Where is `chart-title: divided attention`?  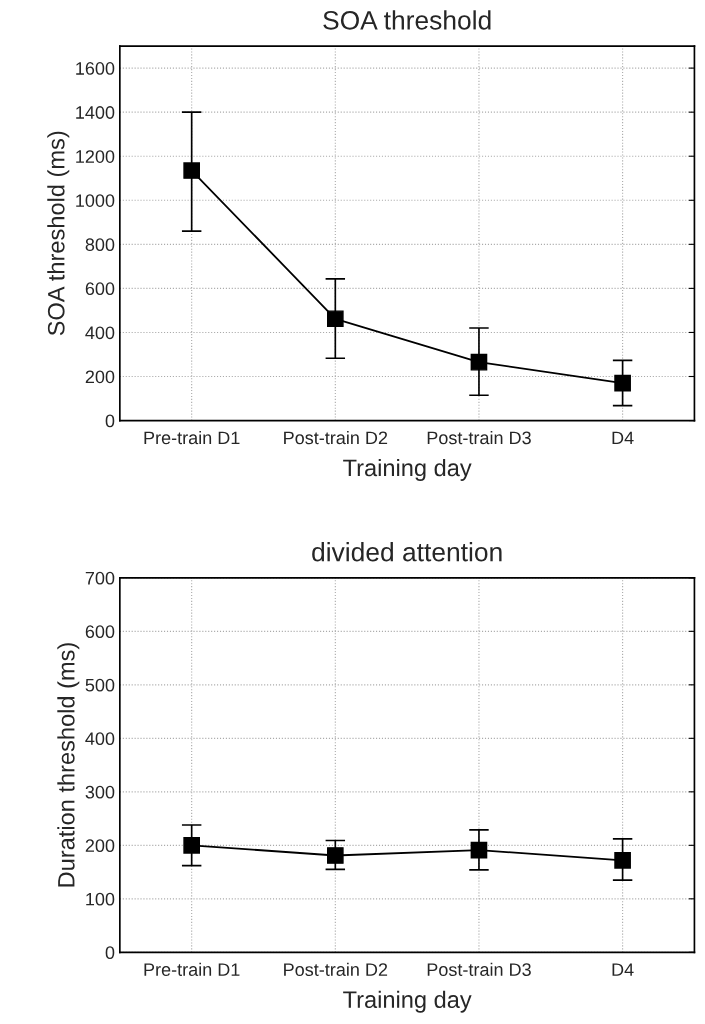 chart-title: divided attention is located at coordinates (407, 552).